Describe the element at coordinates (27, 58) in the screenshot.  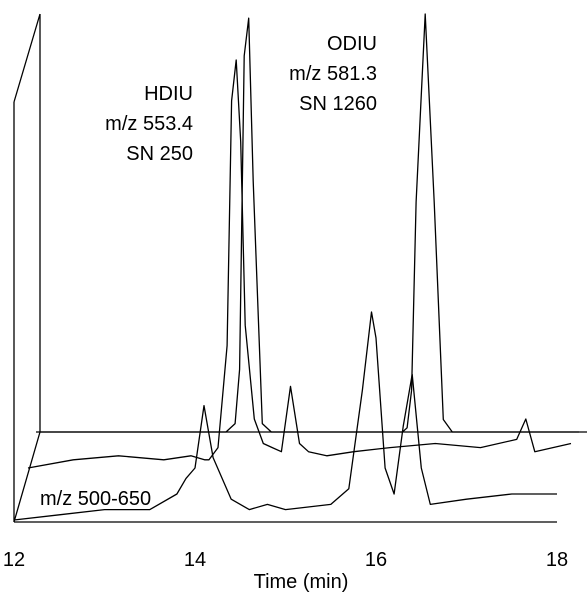
I see `frame-top-depth-edge` at that location.